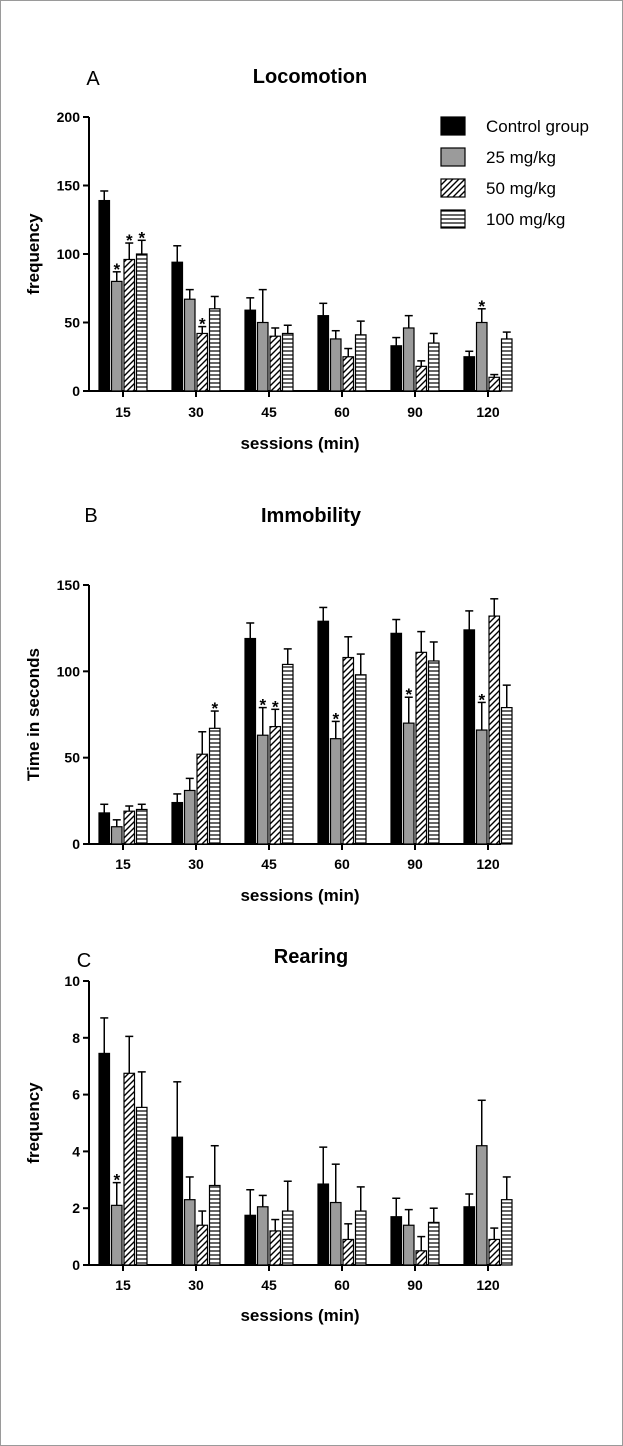 The image size is (623, 1446). I want to click on x-tick-label: 15, so click(123, 412).